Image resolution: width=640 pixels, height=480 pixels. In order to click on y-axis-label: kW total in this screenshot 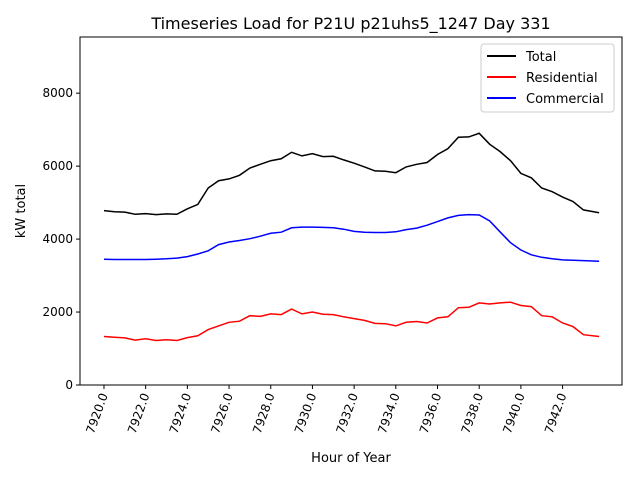, I will do `click(21, 211)`.